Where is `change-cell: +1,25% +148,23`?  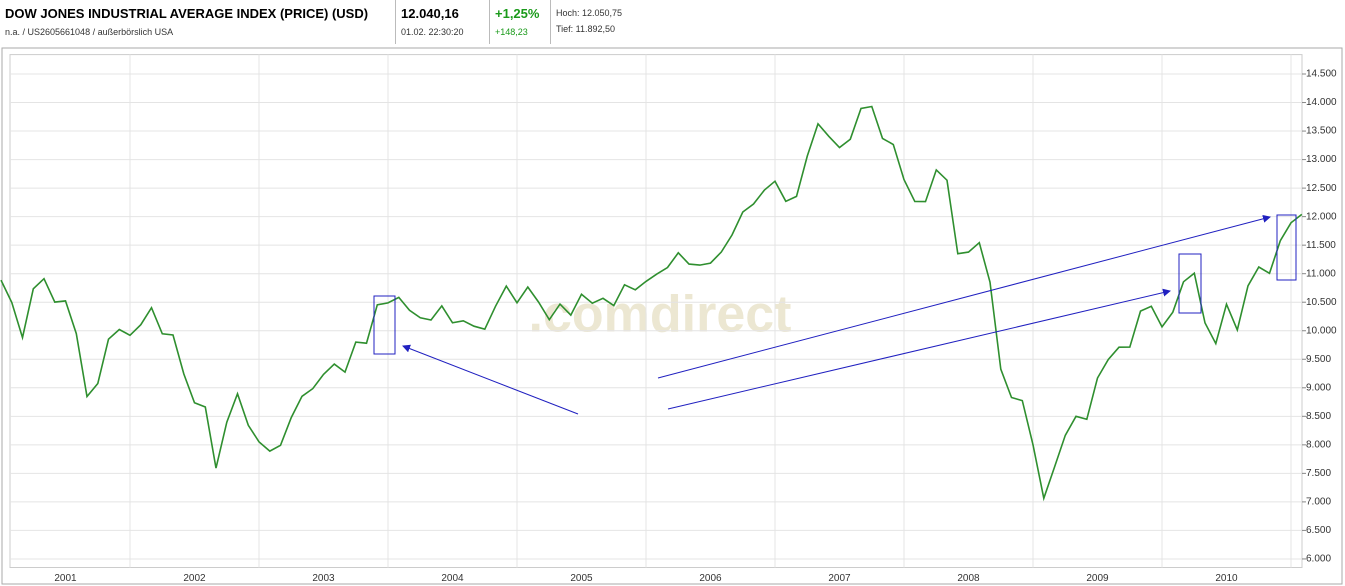 change-cell: +1,25% +148,23 is located at coordinates (520, 22).